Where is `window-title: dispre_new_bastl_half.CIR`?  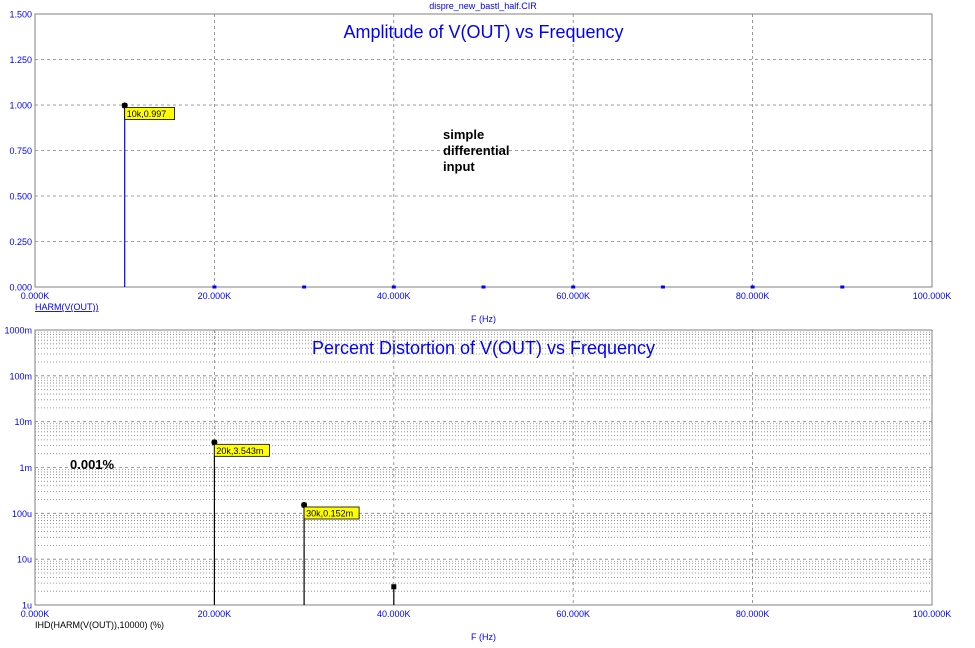
window-title: dispre_new_bastl_half.CIR is located at coordinates (483, 6).